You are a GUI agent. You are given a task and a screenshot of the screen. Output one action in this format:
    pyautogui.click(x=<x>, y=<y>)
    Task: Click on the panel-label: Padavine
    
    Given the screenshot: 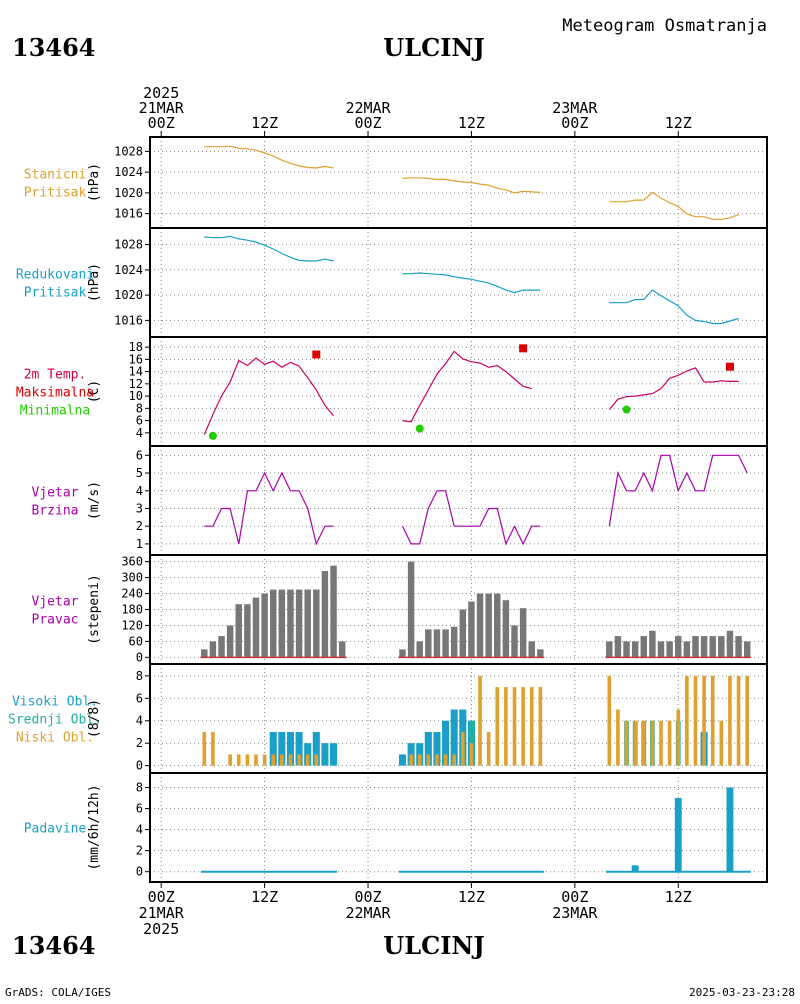 What is the action you would take?
    pyautogui.click(x=55, y=829)
    